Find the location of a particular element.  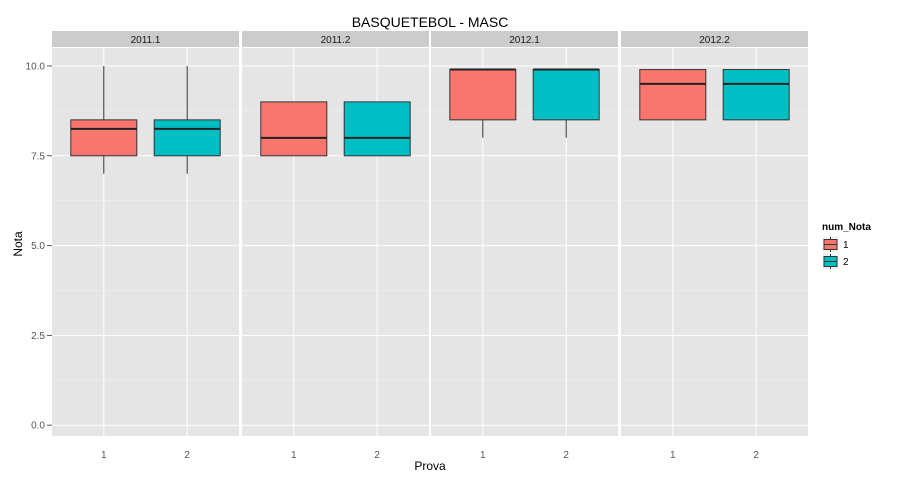

box-2011.2-2 is located at coordinates (377, 129).